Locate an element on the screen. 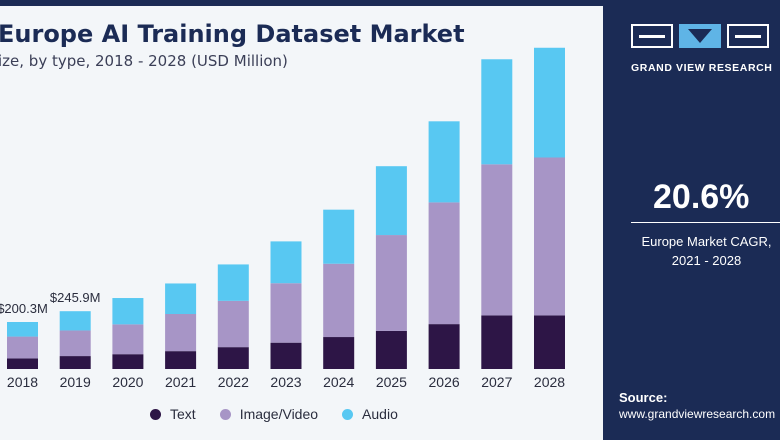 The width and height of the screenshot is (780, 440). x-tick-label-2023: 2023 is located at coordinates (285, 382).